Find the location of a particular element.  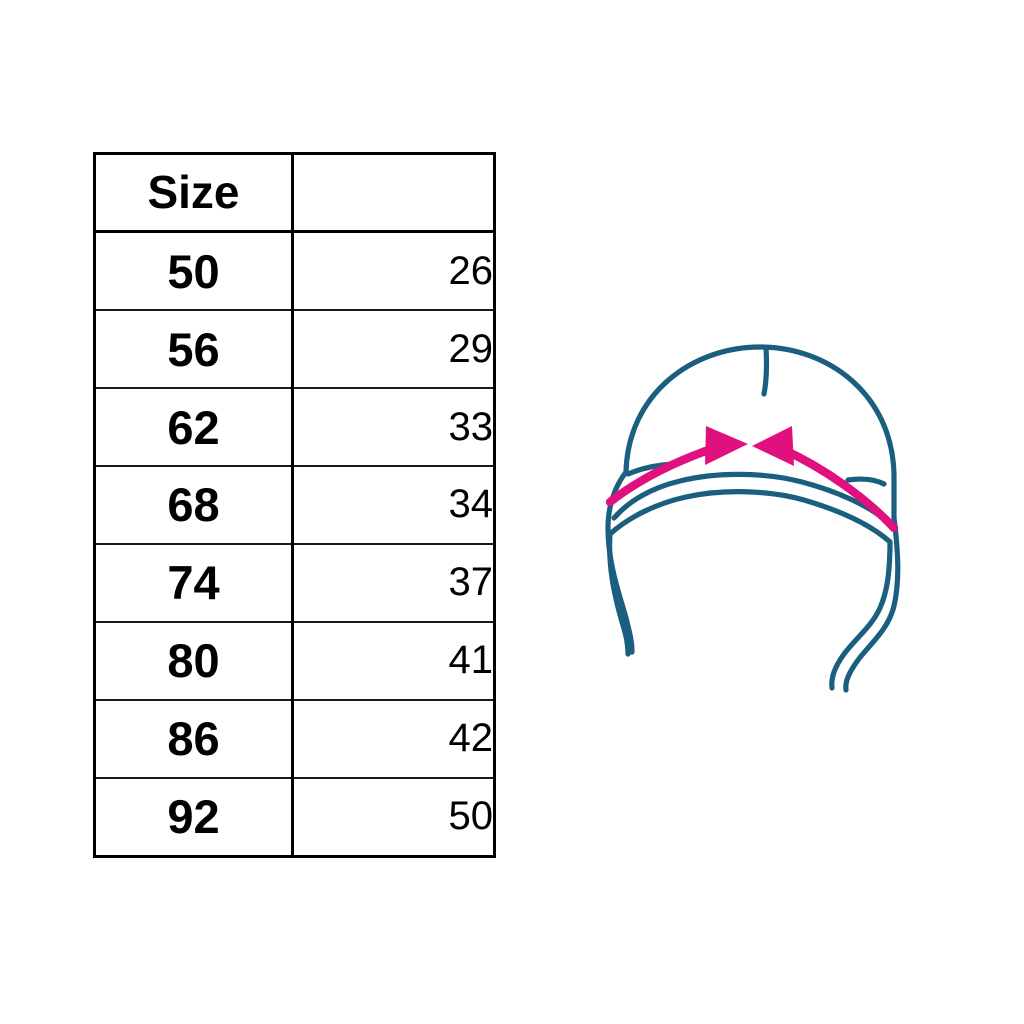

table-row: 80 41 is located at coordinates (294, 660).